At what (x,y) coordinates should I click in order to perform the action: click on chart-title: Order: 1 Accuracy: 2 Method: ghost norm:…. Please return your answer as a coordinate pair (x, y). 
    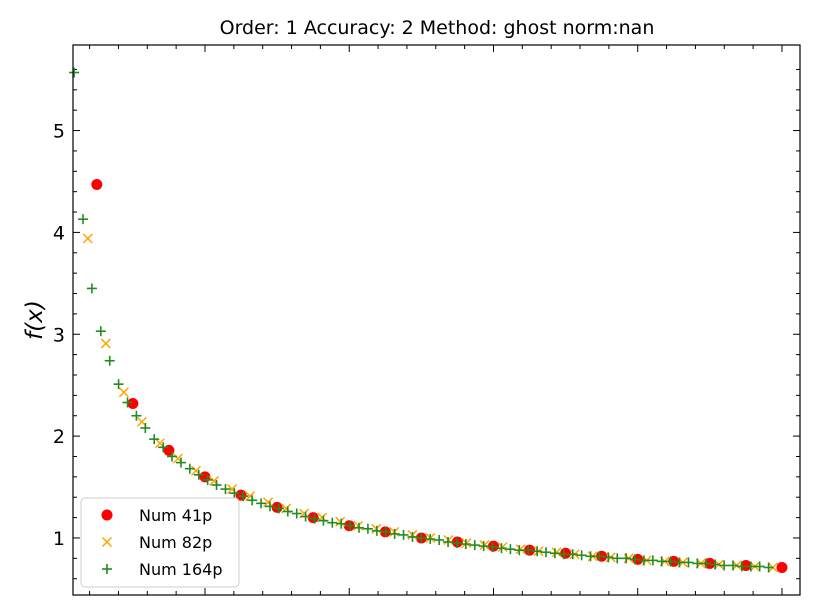
    Looking at the image, I should click on (437, 28).